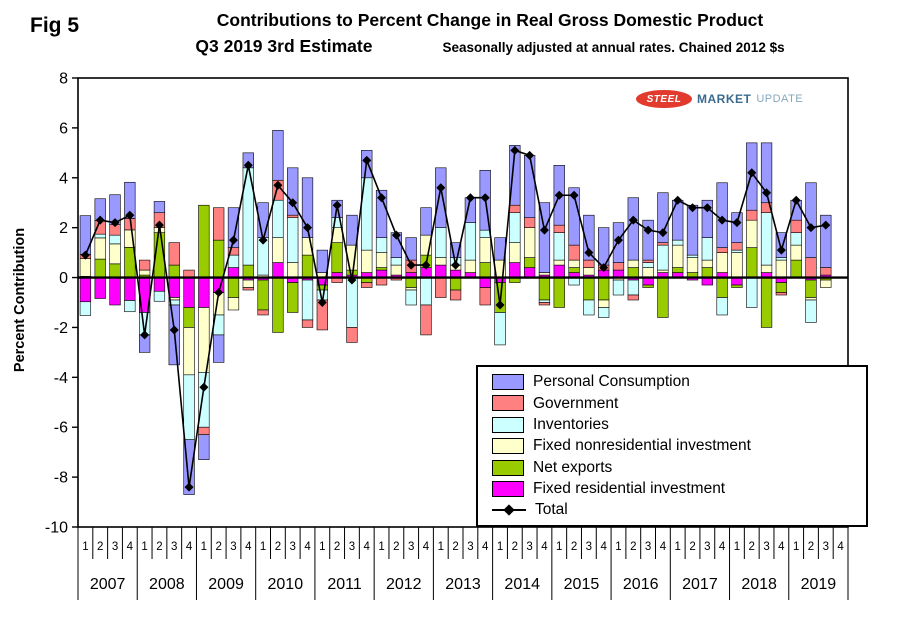 This screenshot has height=622, width=900. What do you see at coordinates (675, 510) in the screenshot?
I see `legend-item-total: Total` at bounding box center [675, 510].